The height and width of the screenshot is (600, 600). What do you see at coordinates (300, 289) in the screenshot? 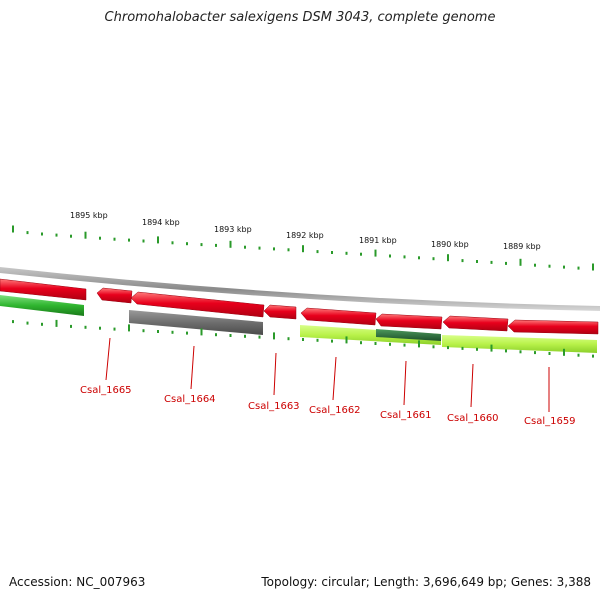
I see `genome-backbone` at bounding box center [300, 289].